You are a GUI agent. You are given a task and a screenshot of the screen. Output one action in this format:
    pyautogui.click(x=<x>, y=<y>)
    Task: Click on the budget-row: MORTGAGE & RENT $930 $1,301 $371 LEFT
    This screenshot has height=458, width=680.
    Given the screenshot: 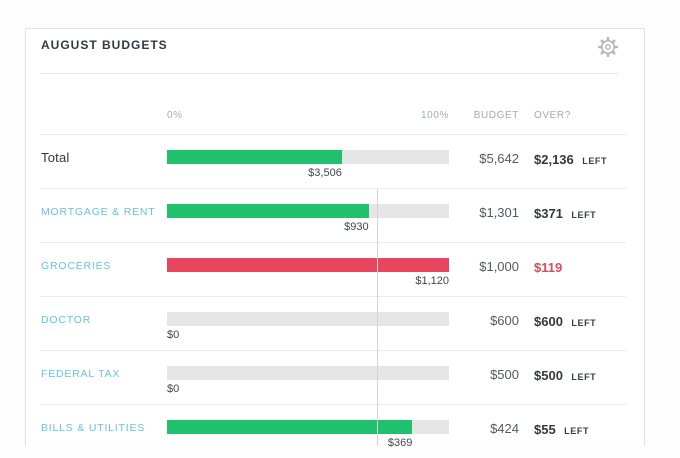 What is the action you would take?
    pyautogui.click(x=333, y=216)
    